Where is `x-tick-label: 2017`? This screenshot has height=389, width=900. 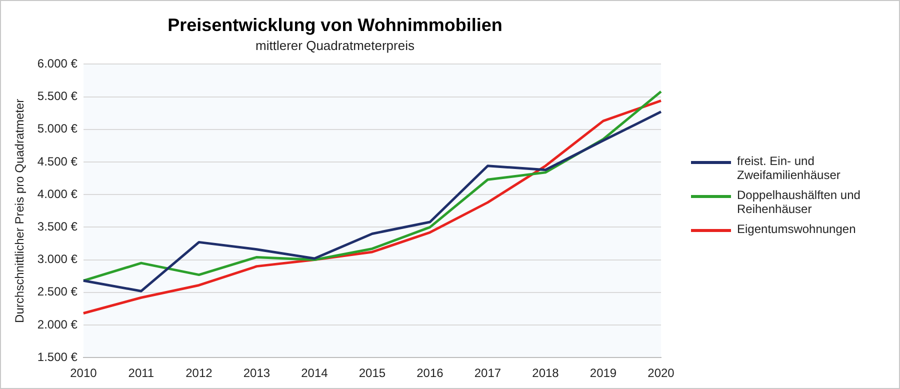 x-tick-label: 2017 is located at coordinates (488, 373).